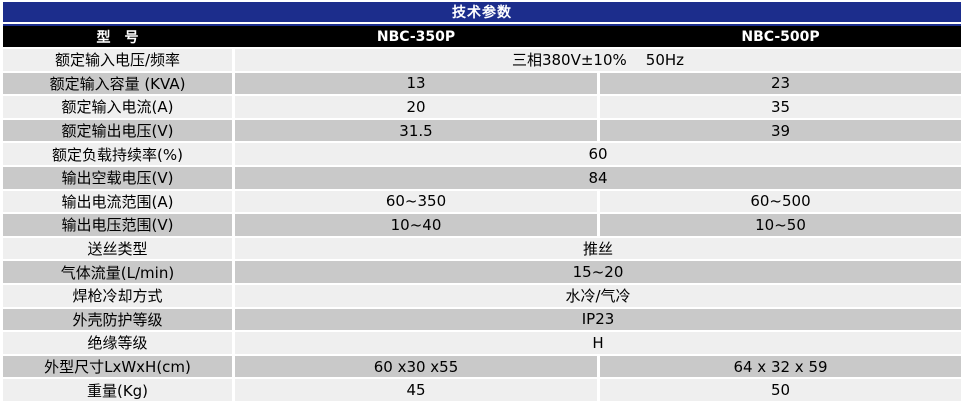 The height and width of the screenshot is (408, 968). Describe the element at coordinates (117, 37) in the screenshot. I see `model-header-label: 型 号` at that location.